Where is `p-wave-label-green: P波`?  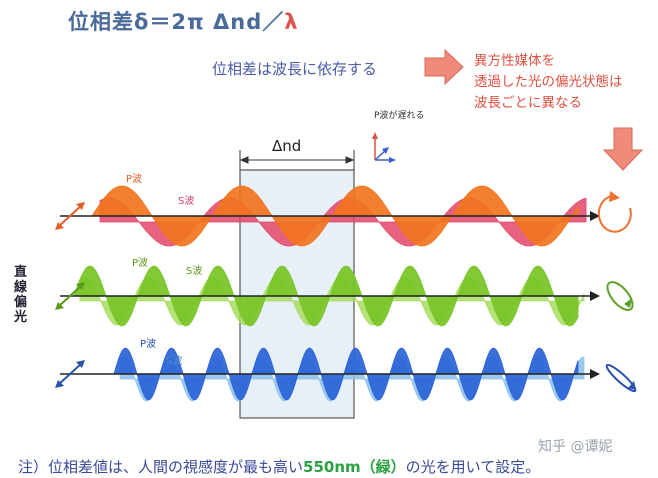 p-wave-label-green: P波 is located at coordinates (140, 263).